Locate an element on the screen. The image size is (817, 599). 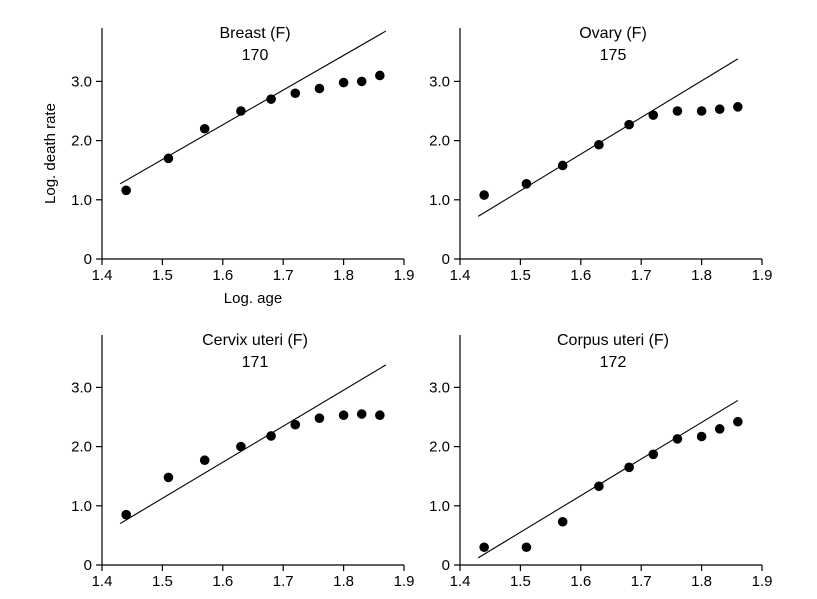
panel-subtitle: 171 is located at coordinates (255, 362).